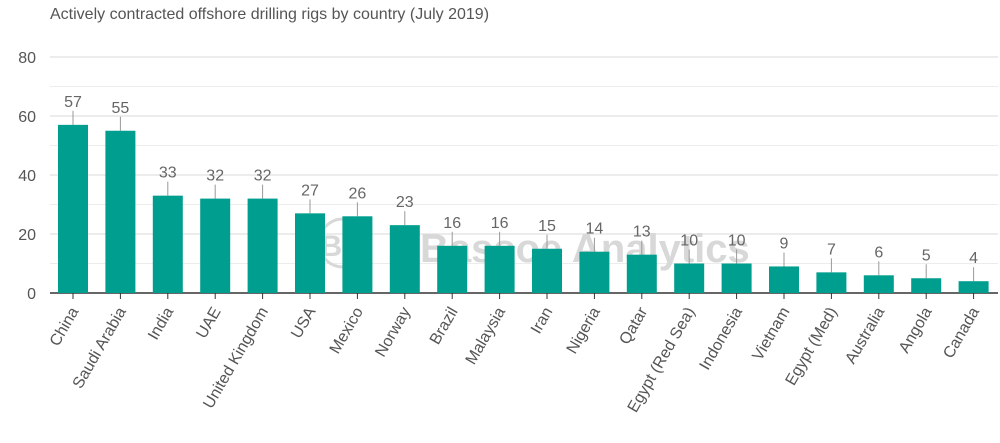  What do you see at coordinates (31, 294) in the screenshot?
I see `y-tick-label: 0` at bounding box center [31, 294].